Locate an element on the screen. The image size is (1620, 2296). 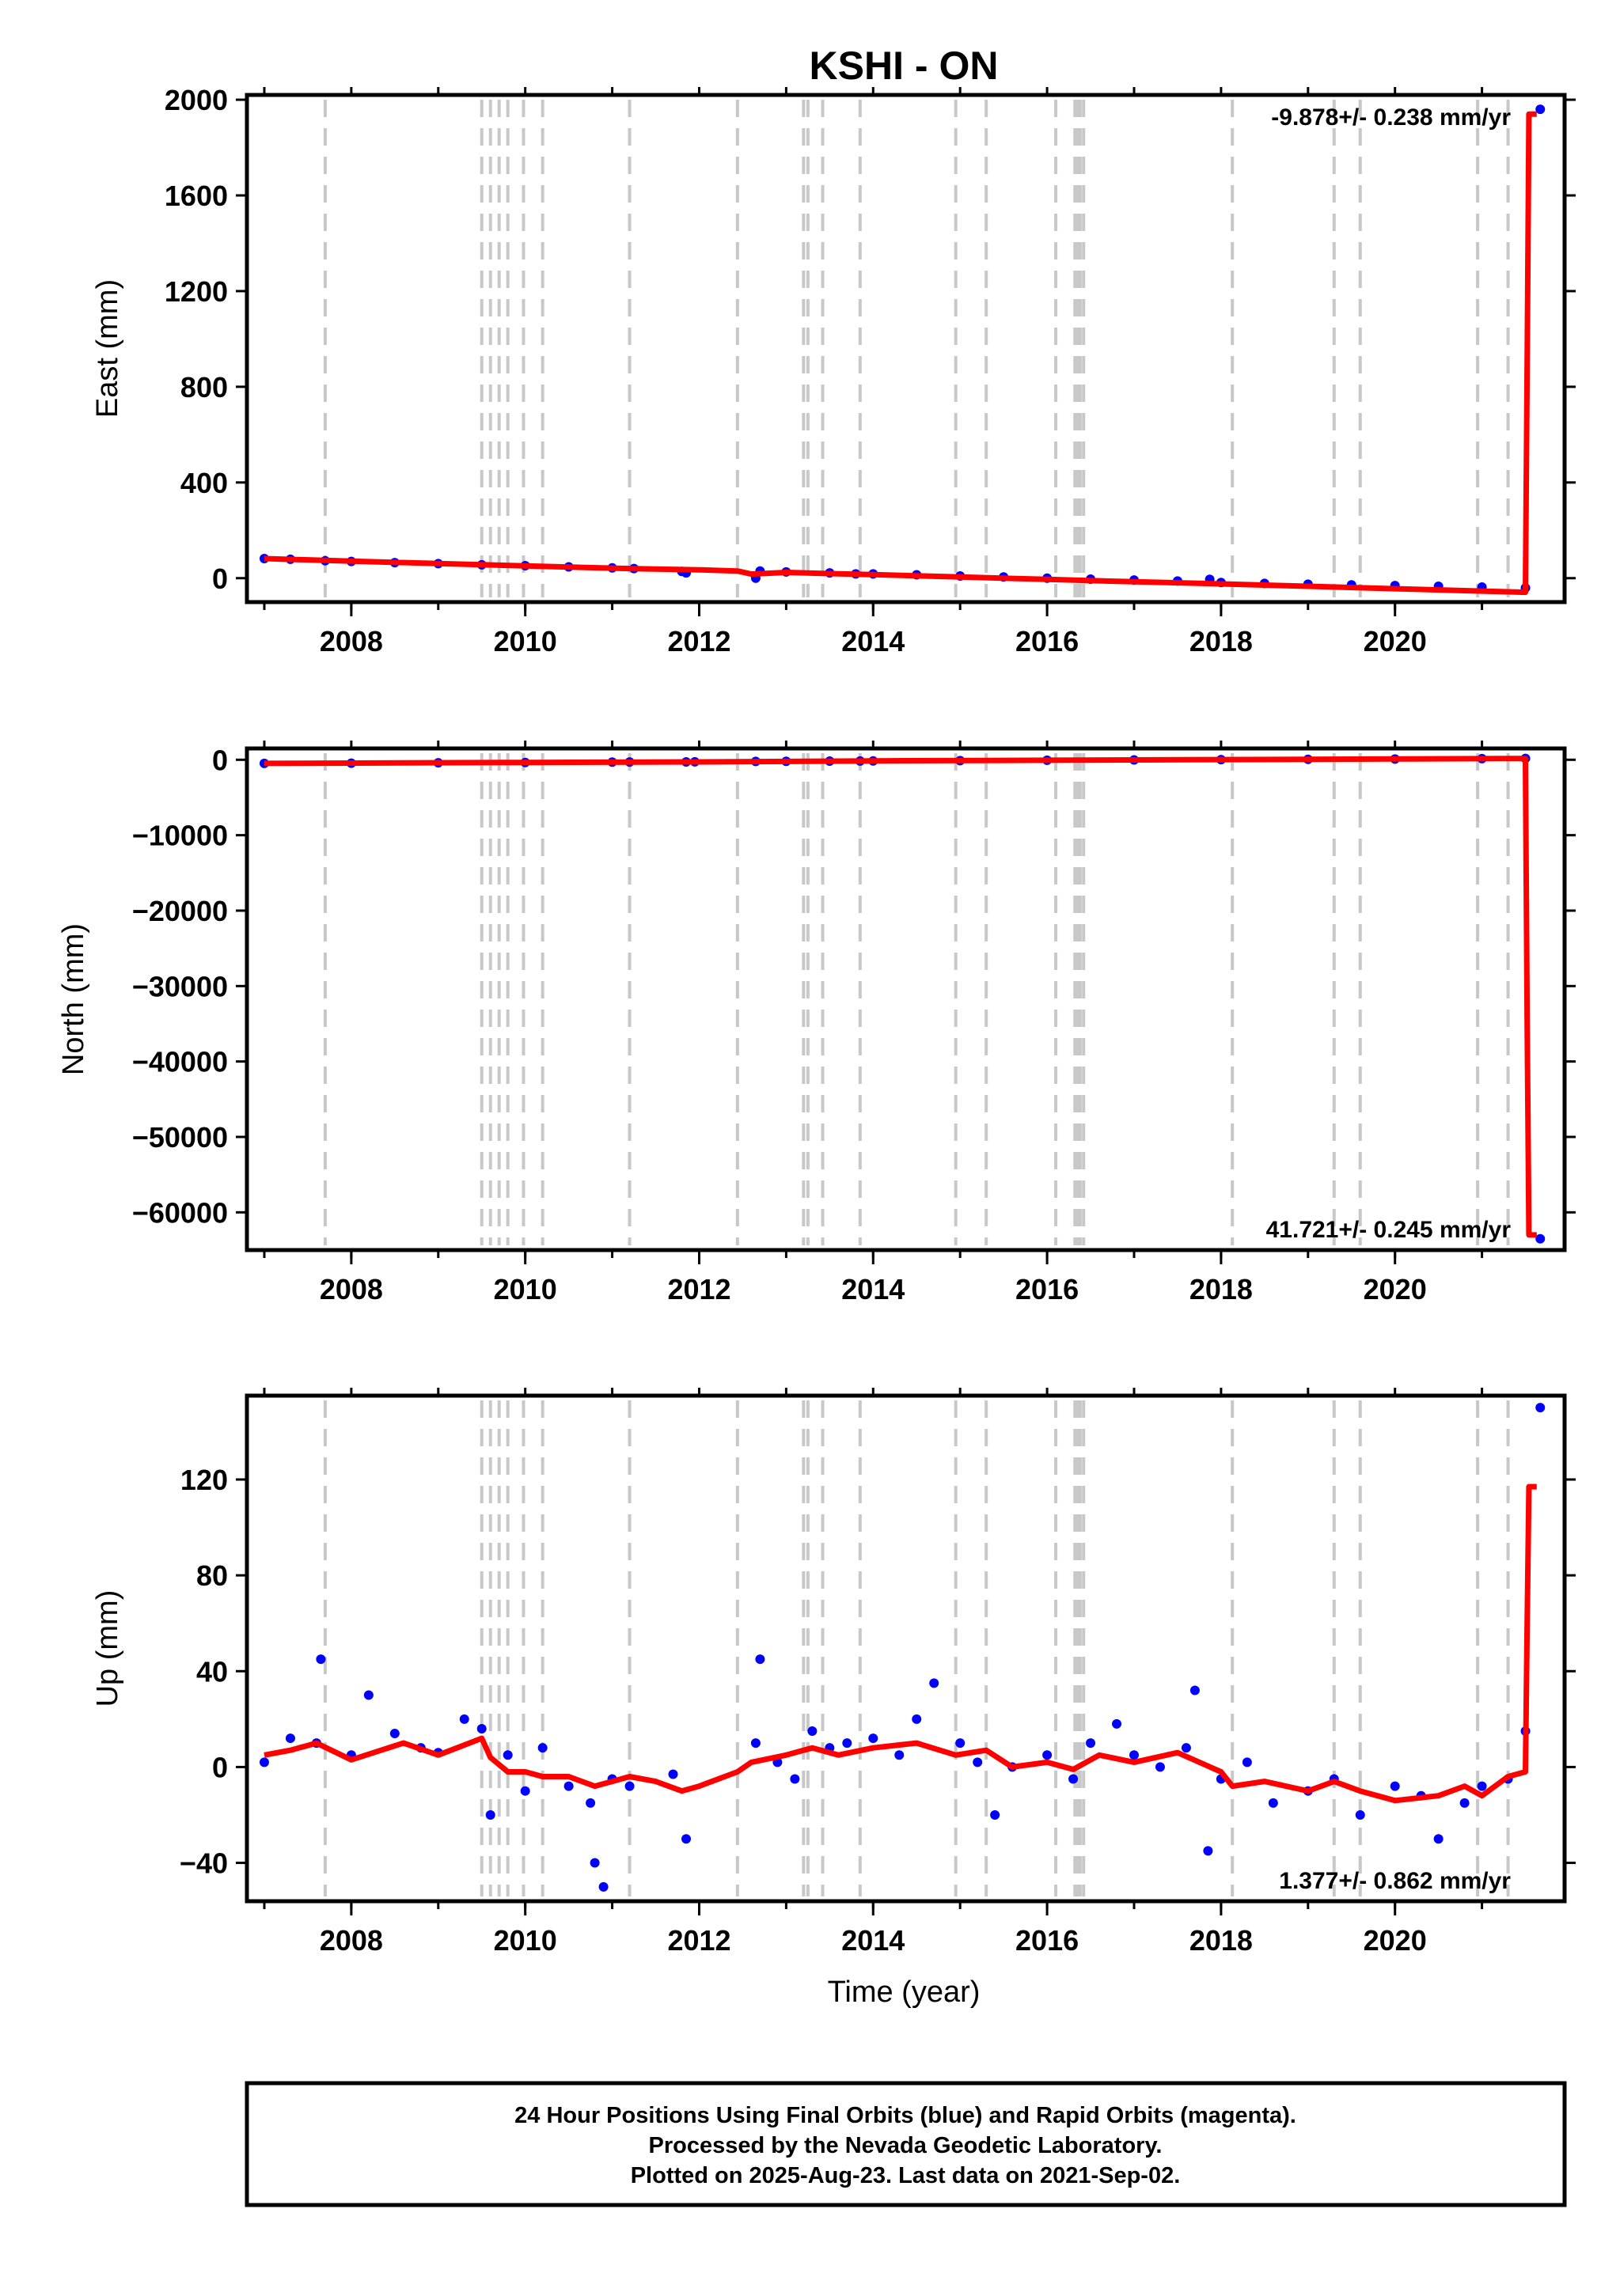
footer-frame is located at coordinates (906, 2144).